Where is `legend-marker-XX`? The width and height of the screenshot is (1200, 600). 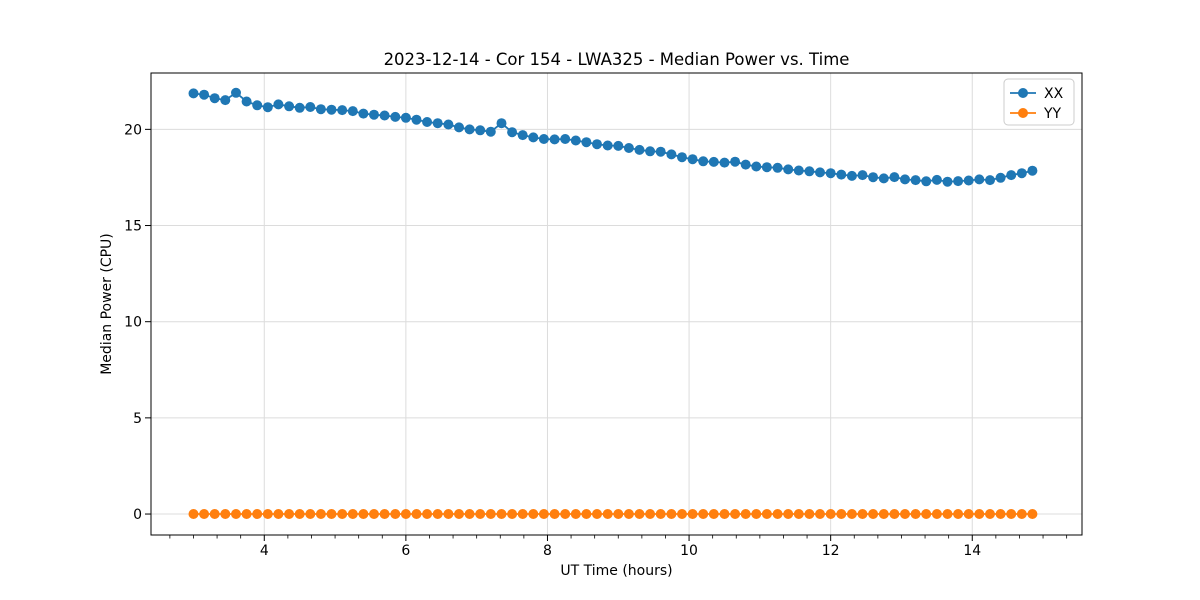
legend-marker-XX is located at coordinates (1023, 93).